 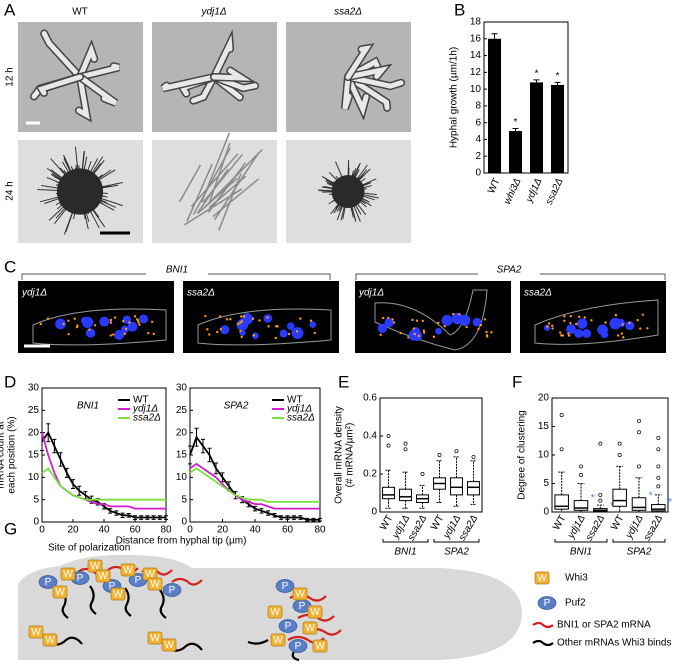 I want to click on fluorescence-image, so click(x=96, y=317).